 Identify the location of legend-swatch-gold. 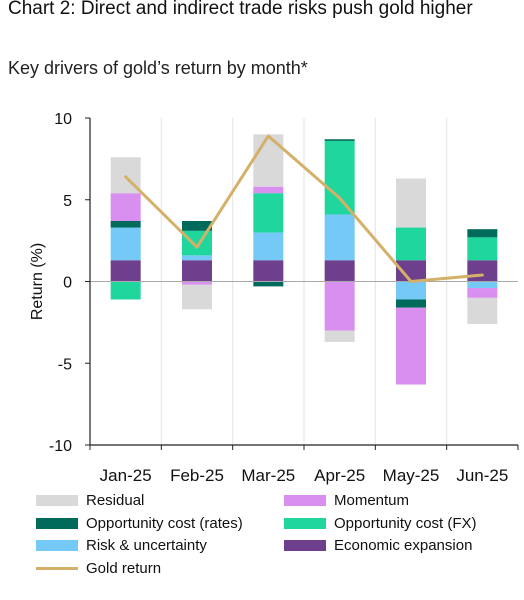
(57, 568).